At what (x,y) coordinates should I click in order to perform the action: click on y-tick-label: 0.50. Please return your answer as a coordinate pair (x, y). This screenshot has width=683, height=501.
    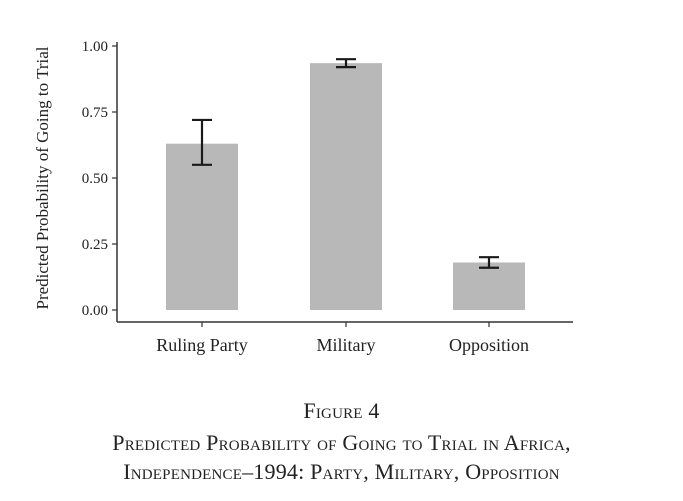
    Looking at the image, I should click on (95, 179).